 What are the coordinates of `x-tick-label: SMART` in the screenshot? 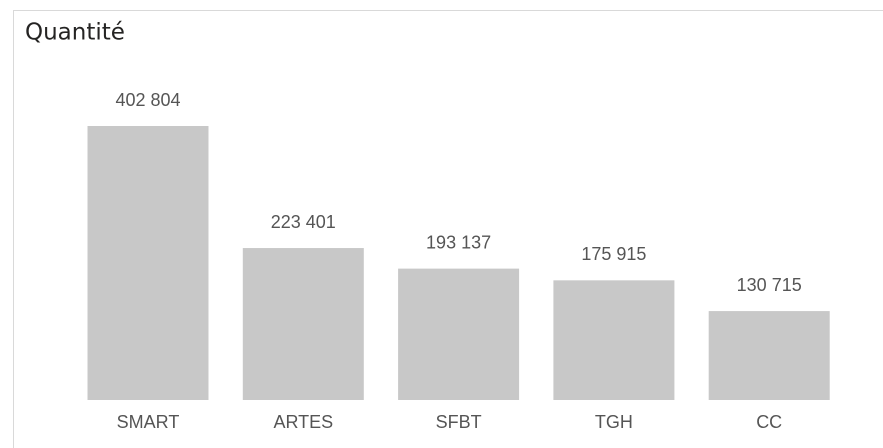 It's located at (148, 422).